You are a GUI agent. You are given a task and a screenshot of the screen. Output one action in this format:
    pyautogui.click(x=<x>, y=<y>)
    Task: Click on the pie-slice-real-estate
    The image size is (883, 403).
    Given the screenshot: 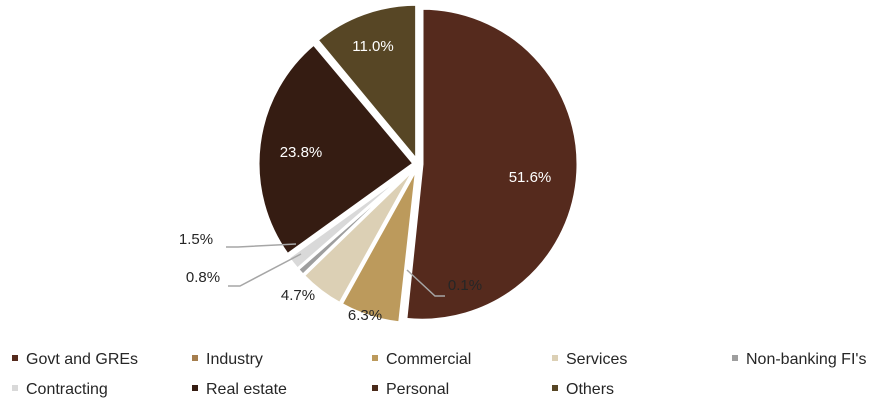 What is the action you would take?
    pyautogui.click(x=336, y=149)
    